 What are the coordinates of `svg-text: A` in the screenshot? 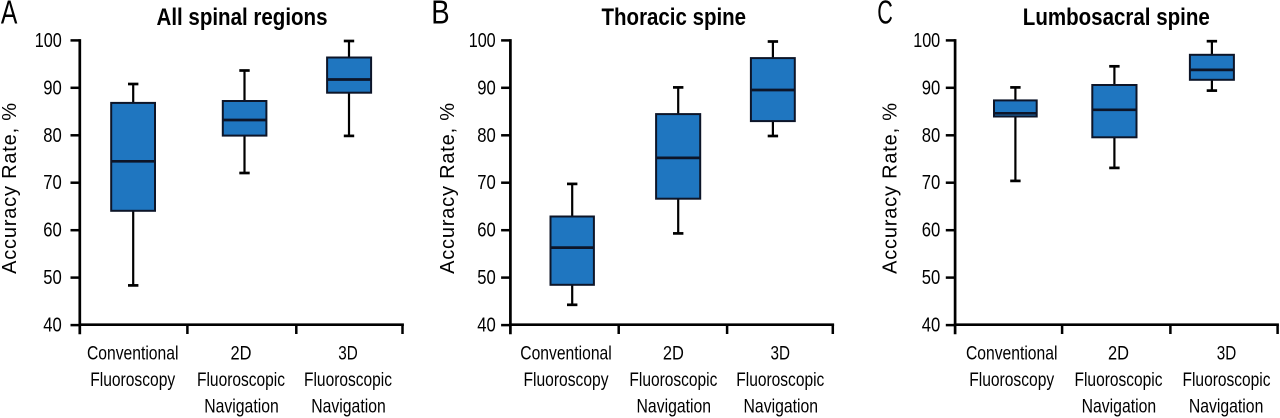 It's located at (9, 15).